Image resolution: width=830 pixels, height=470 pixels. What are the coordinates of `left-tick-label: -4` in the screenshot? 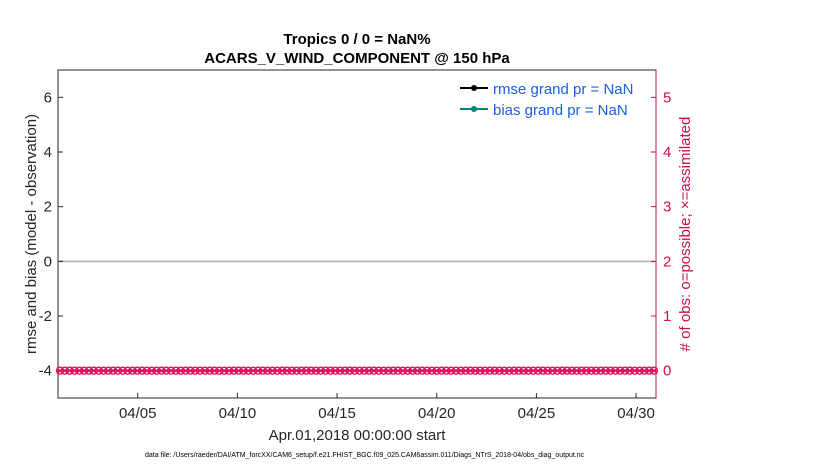 It's located at (45, 371).